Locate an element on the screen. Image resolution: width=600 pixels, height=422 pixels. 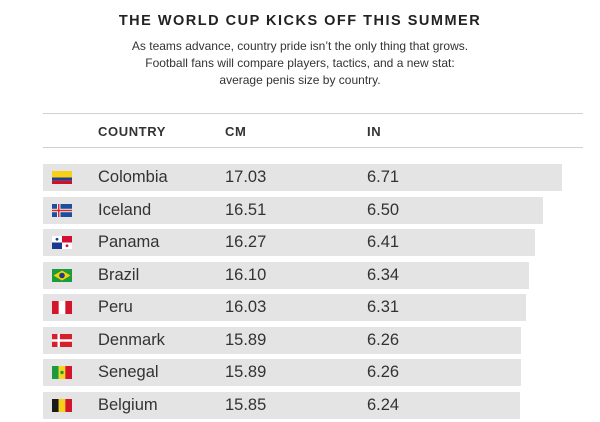
subtitle-line-3: average penis size by country. is located at coordinates (300, 80).